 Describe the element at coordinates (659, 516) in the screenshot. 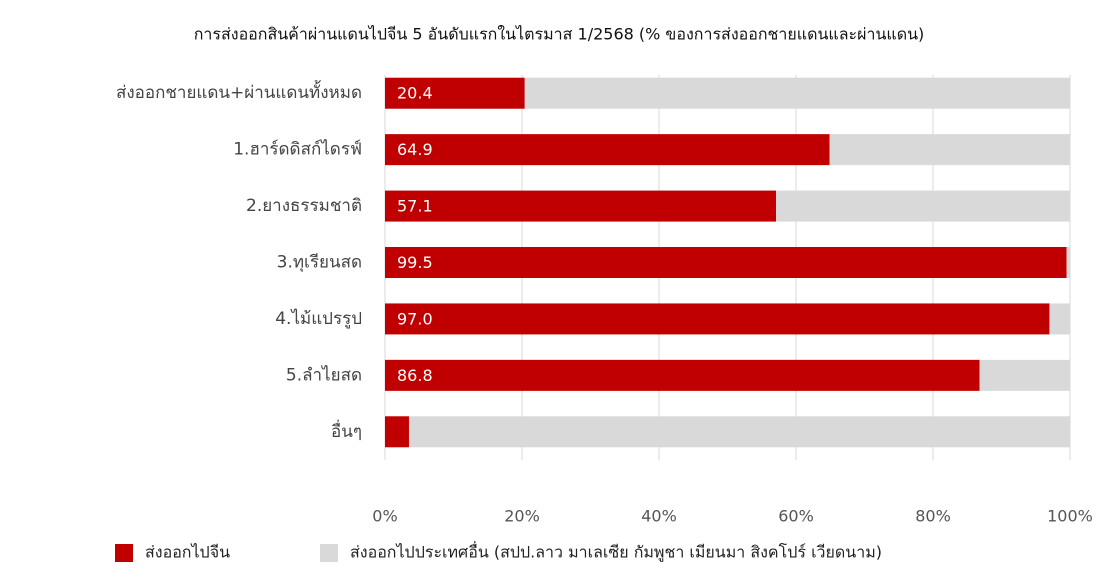

I see `x-tick-label: 40%` at that location.